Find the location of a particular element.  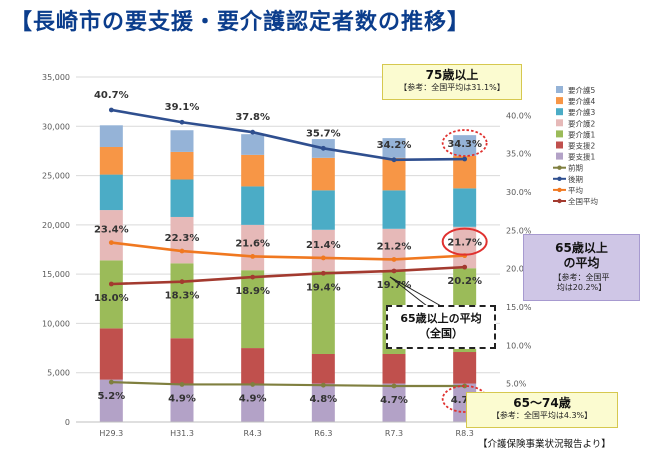

callout-65-note-2: 均は20.2%】 is located at coordinates (581, 287).